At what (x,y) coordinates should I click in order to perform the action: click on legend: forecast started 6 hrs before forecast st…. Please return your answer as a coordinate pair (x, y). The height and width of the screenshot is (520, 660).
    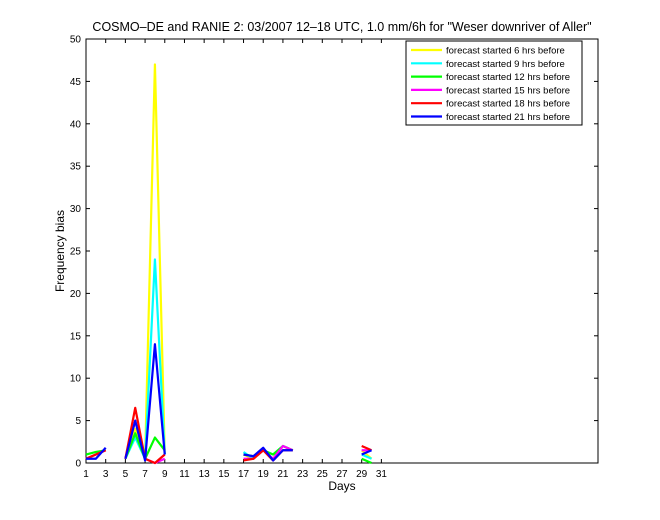
    Looking at the image, I should click on (494, 83).